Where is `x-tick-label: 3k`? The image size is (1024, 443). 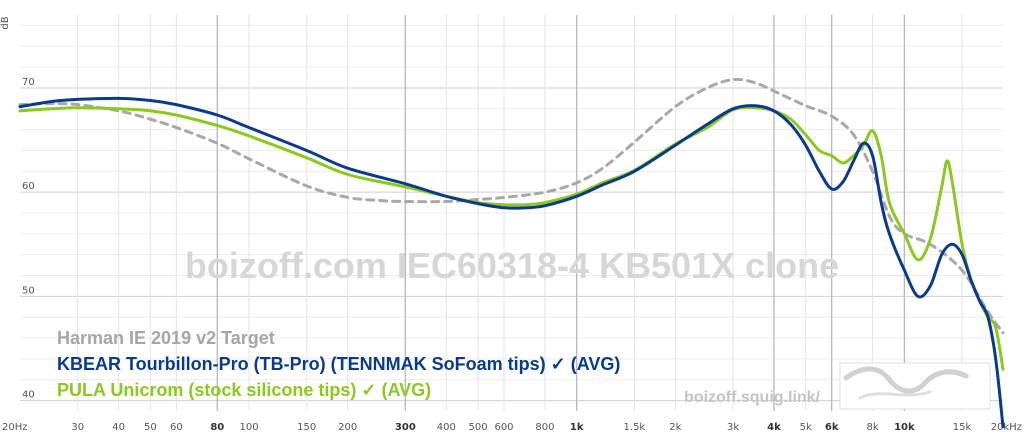 x-tick-label: 3k is located at coordinates (733, 427).